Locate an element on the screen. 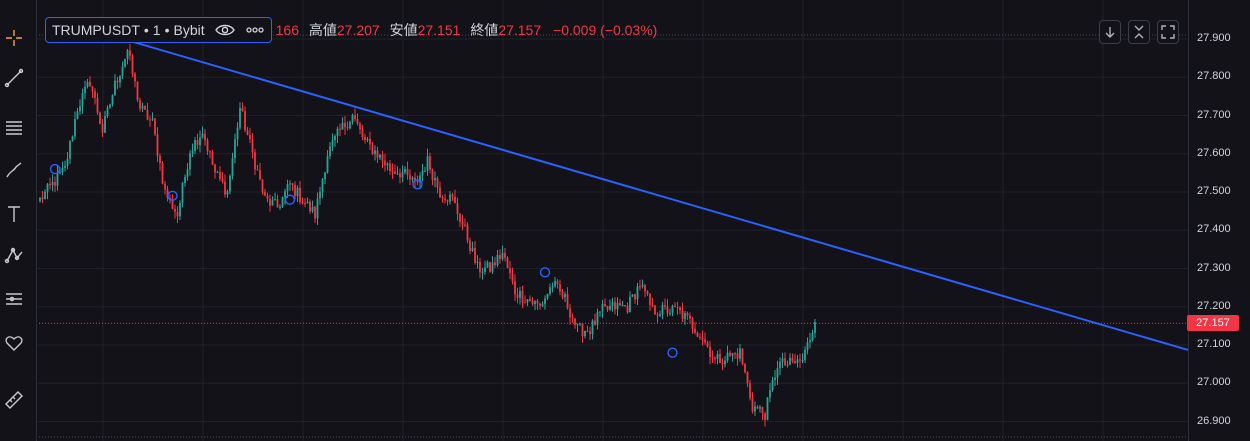  open-value: 166 is located at coordinates (287, 30).